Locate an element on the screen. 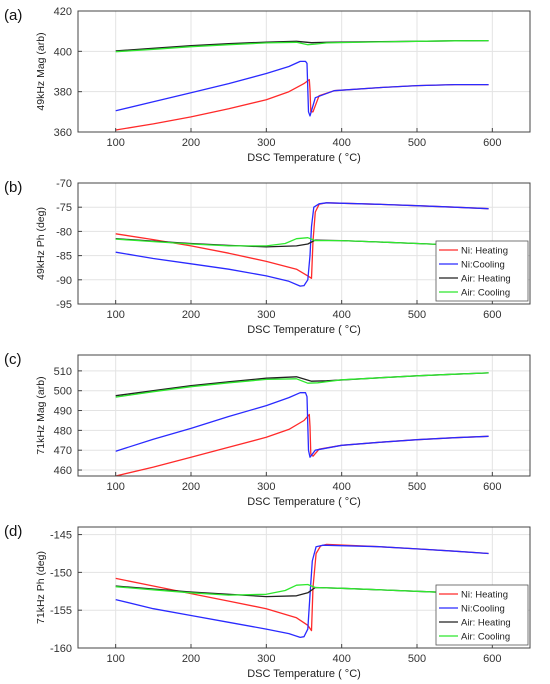 The height and width of the screenshot is (684, 550). y-tick-label: -85 is located at coordinates (64, 257).